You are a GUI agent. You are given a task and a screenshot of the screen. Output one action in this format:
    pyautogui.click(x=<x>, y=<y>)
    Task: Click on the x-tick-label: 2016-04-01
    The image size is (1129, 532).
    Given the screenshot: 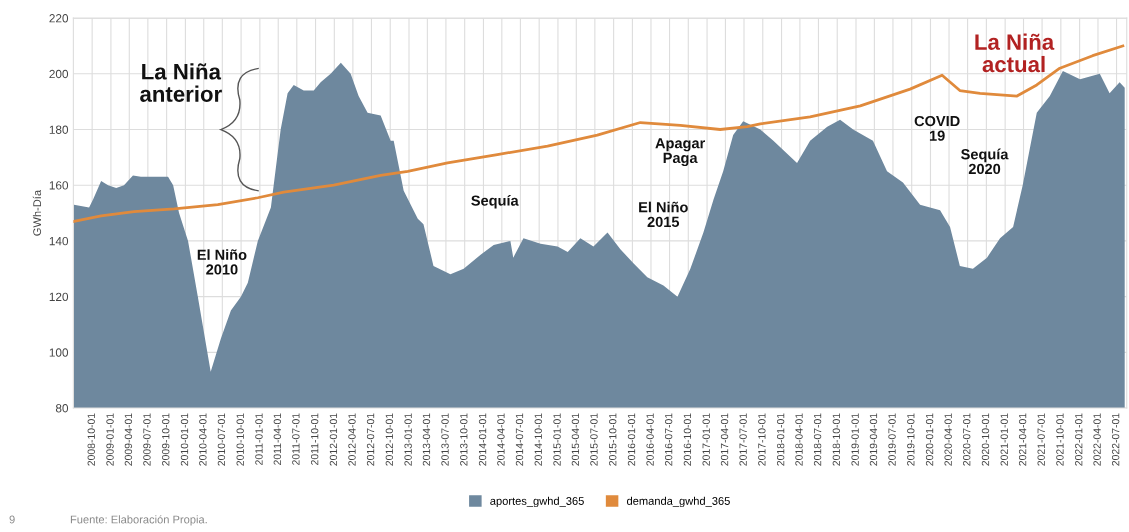 What is the action you would take?
    pyautogui.click(x=650, y=439)
    